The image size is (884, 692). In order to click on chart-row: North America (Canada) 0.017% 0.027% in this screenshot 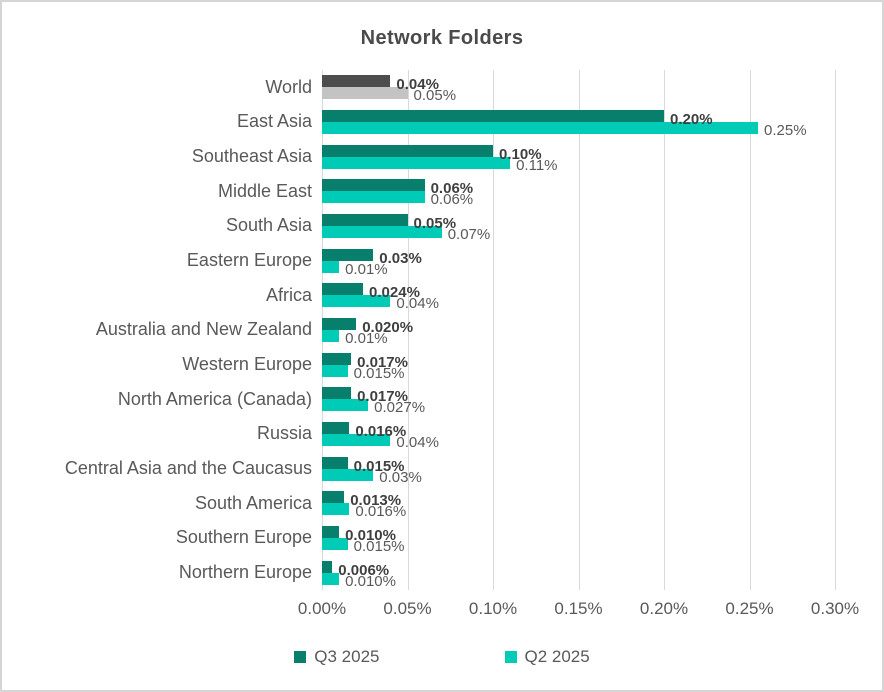, I will do `click(442, 399)`.